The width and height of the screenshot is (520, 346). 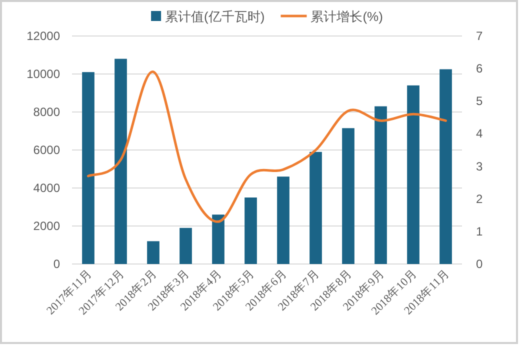 I want to click on y-tick-label: 4000, so click(x=46, y=188).